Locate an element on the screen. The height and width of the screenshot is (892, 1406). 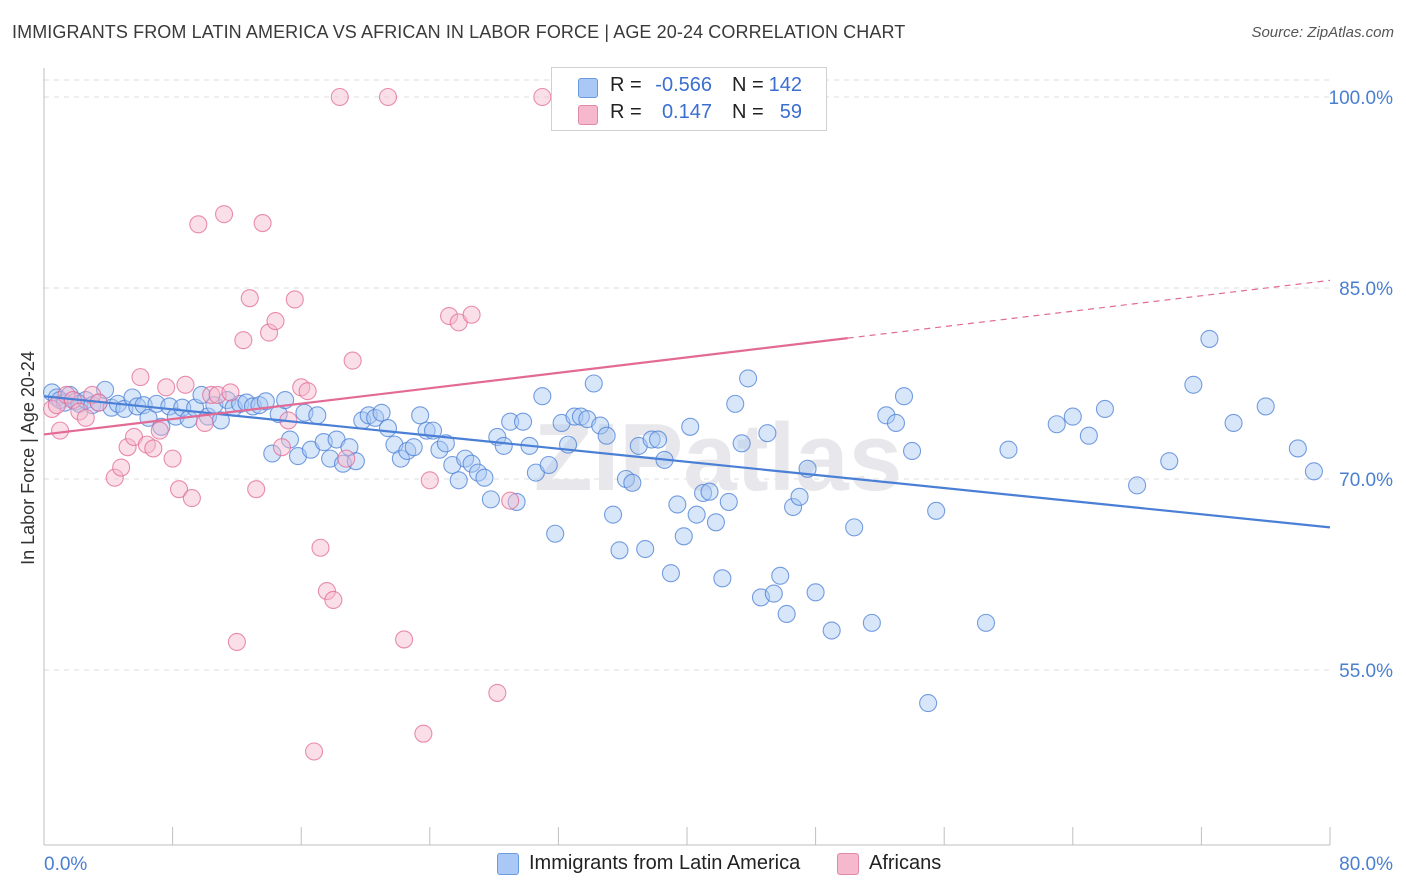
bottom-legend-label: Africans is located at coordinates (905, 863).